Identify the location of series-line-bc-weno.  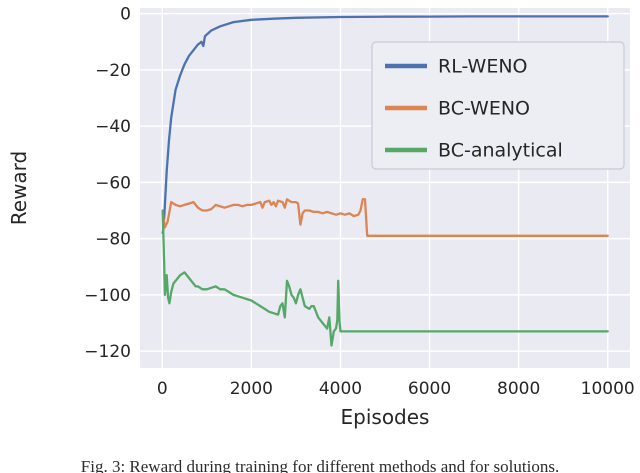
(385, 217).